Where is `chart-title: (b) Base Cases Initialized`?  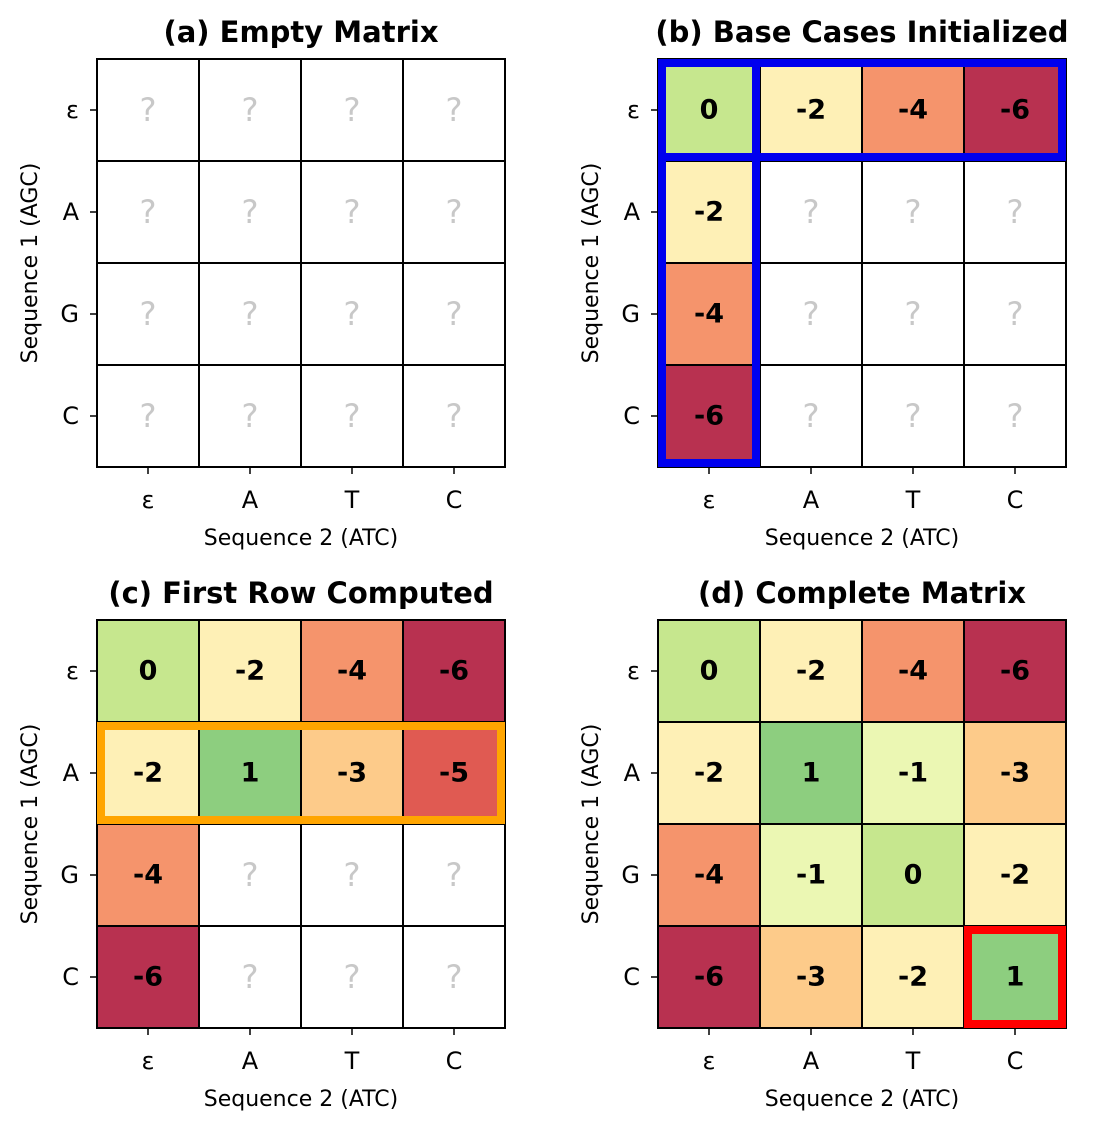 chart-title: (b) Base Cases Initialized is located at coordinates (861, 32).